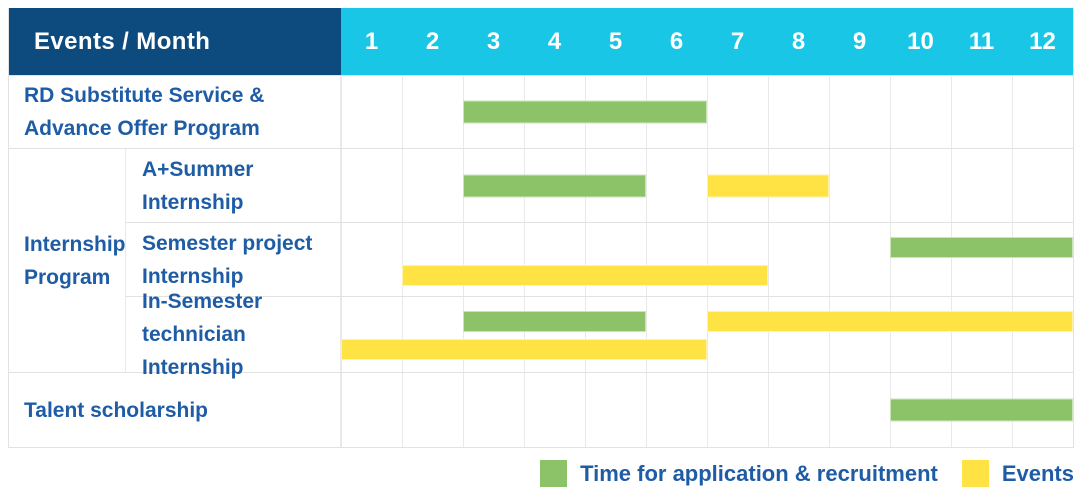 The width and height of the screenshot is (1080, 494). I want to click on month-tick-12: 12, so click(1042, 41).